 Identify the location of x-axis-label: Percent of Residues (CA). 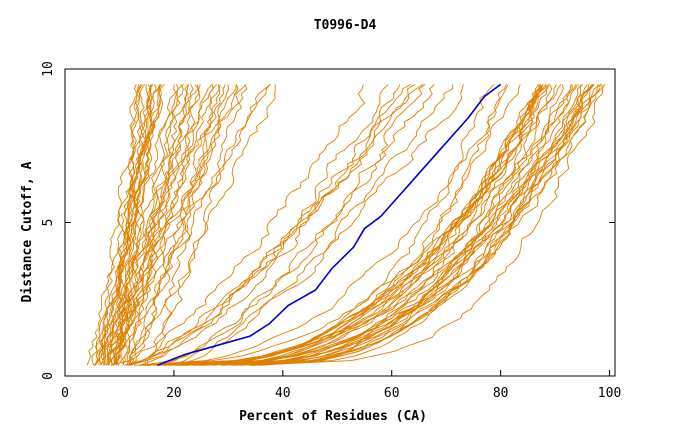
(333, 416).